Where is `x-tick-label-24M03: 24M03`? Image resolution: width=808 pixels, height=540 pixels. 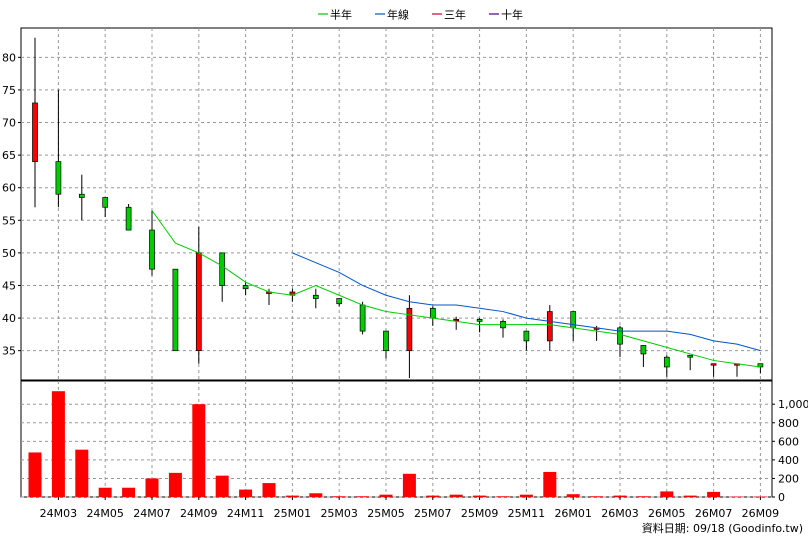
x-tick-label-24M03: 24M03 is located at coordinates (59, 513).